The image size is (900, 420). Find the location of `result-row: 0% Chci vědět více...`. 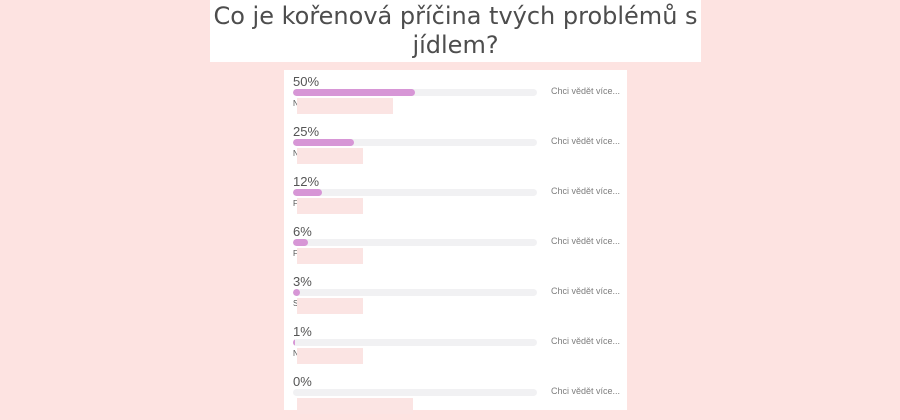

result-row: 0% Chci vědět více... is located at coordinates (455, 395).